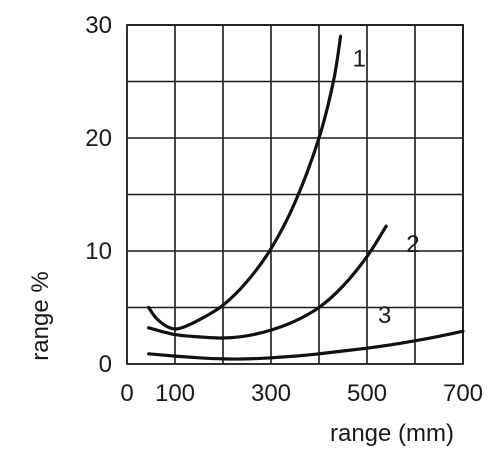 This screenshot has width=500, height=465. I want to click on x-tick-label-300: 300, so click(271, 393).